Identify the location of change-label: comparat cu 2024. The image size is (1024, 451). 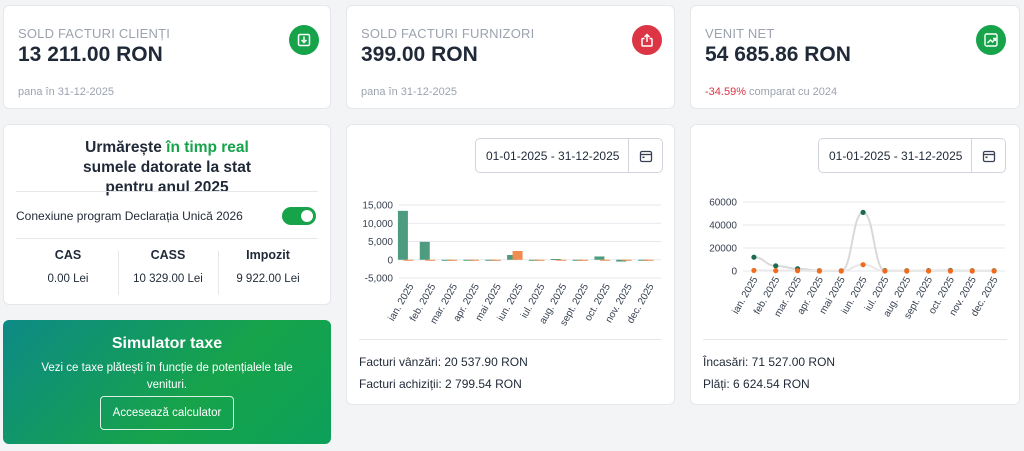
(791, 92).